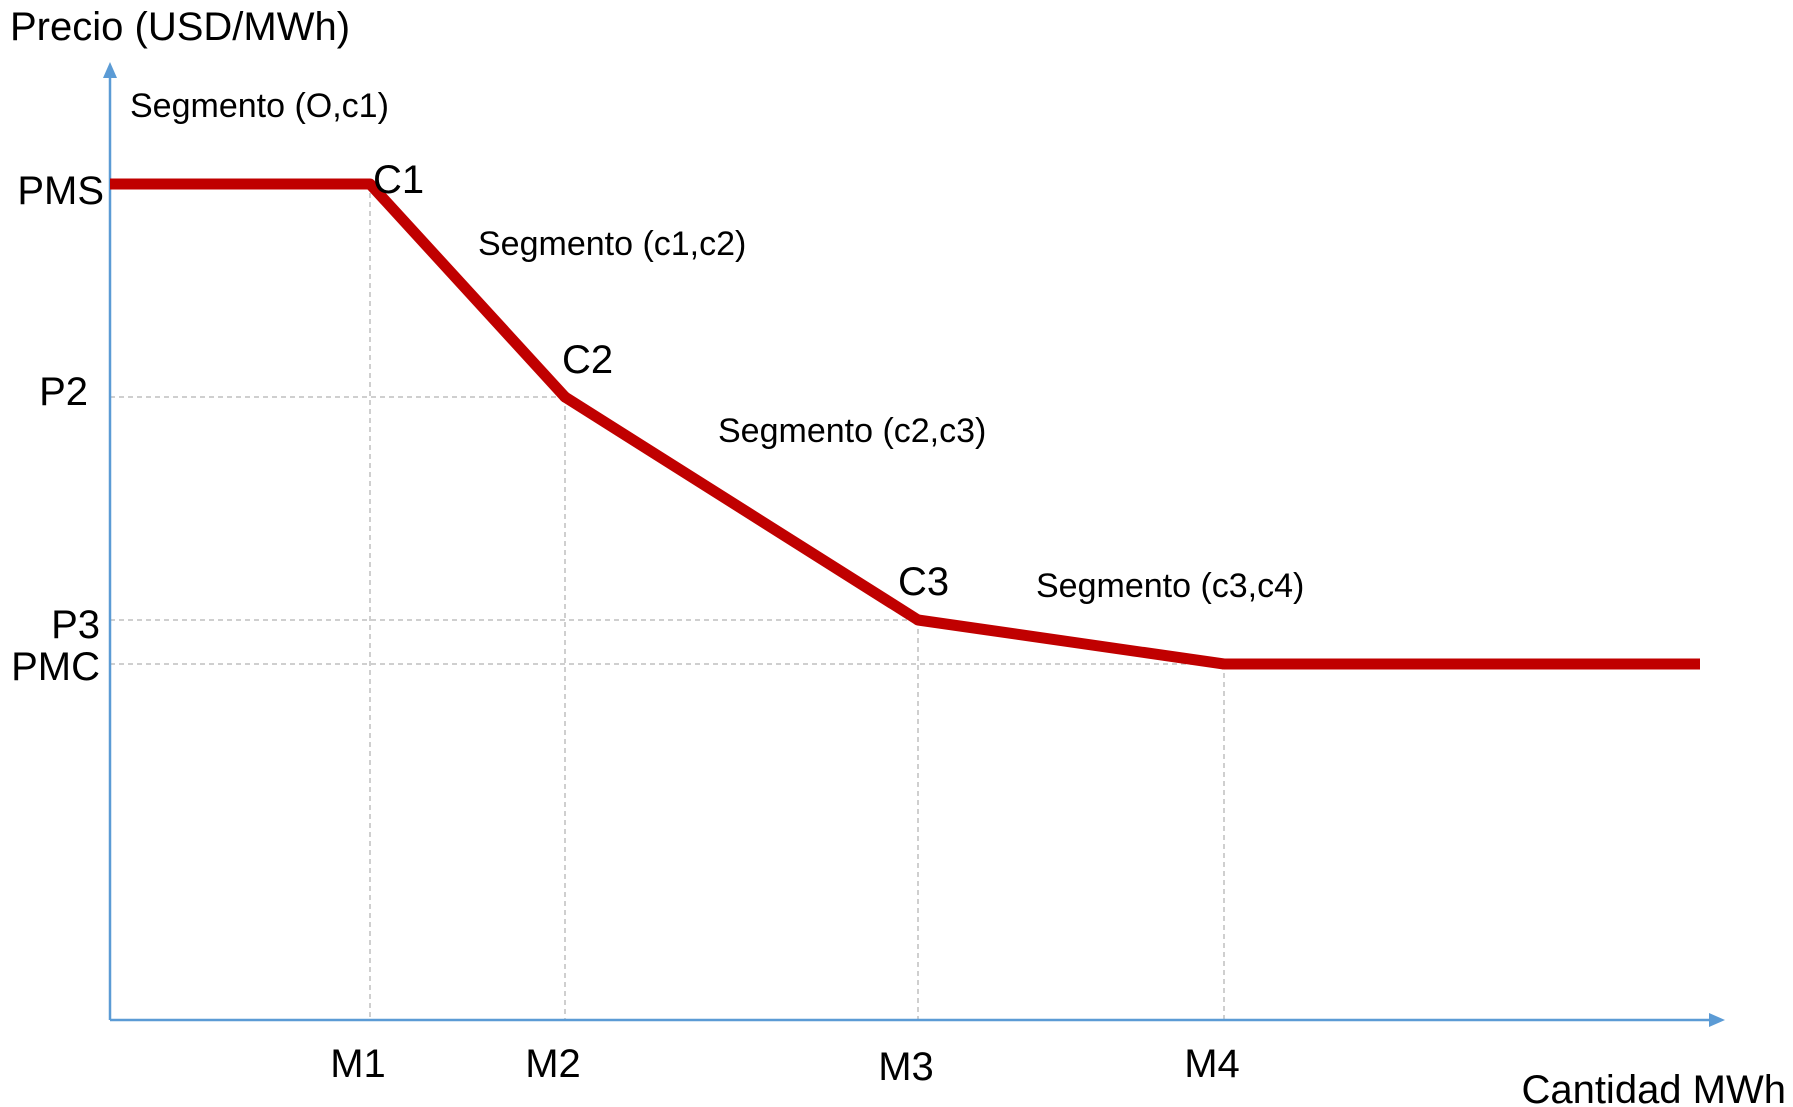  What do you see at coordinates (923, 582) in the screenshot?
I see `point-label-c3: C3` at bounding box center [923, 582].